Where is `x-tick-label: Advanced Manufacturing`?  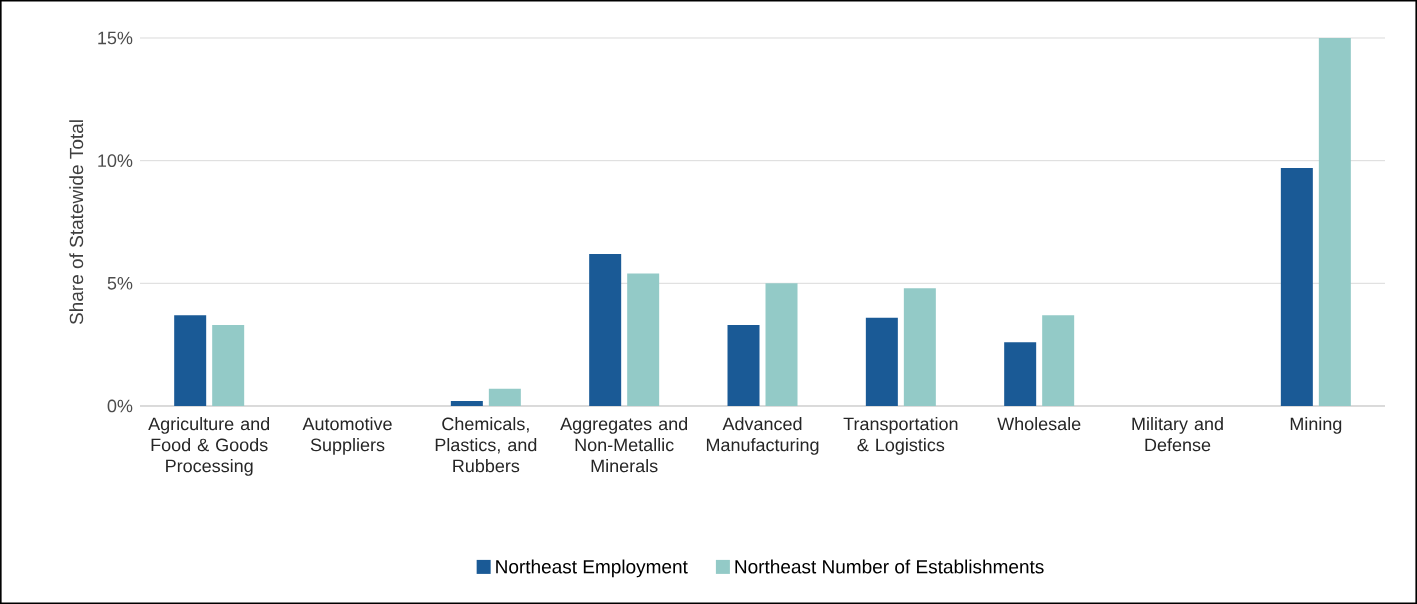
x-tick-label: Advanced Manufacturing is located at coordinates (762, 436).